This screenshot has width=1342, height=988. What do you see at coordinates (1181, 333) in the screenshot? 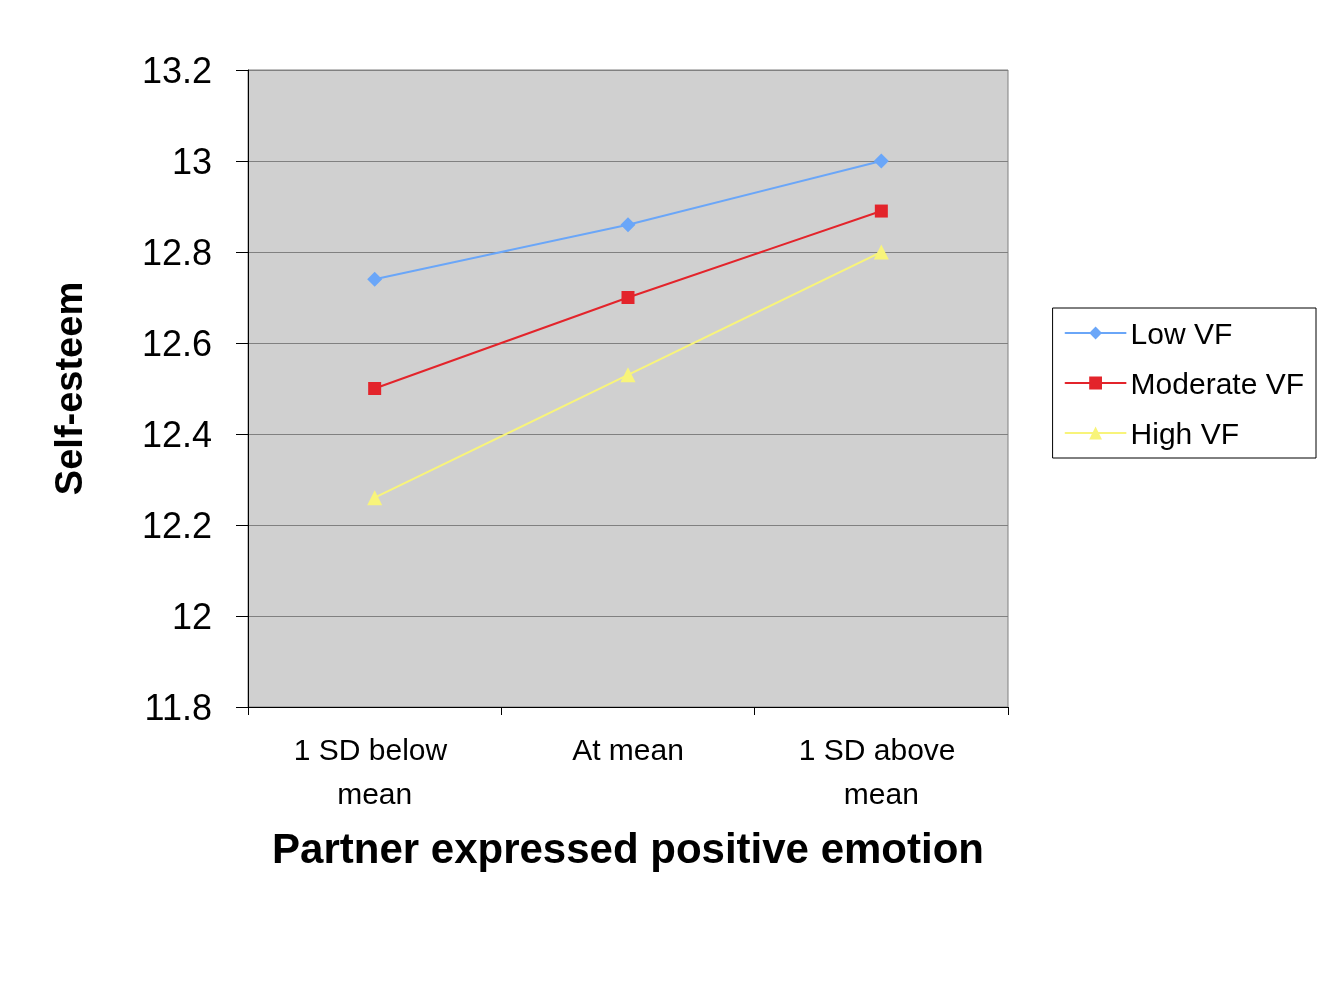
I see `legend-label: Low VF` at bounding box center [1181, 333].